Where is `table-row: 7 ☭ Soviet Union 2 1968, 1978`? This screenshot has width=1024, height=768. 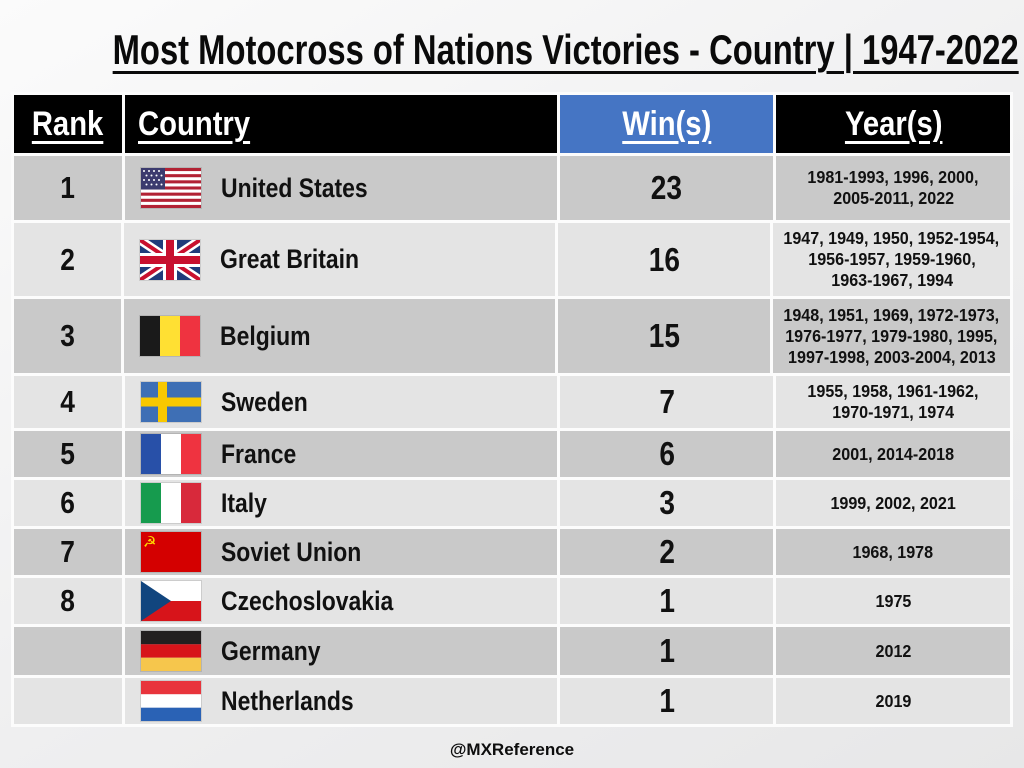
table-row: 7 ☭ Soviet Union 2 1968, 1978 is located at coordinates (512, 552).